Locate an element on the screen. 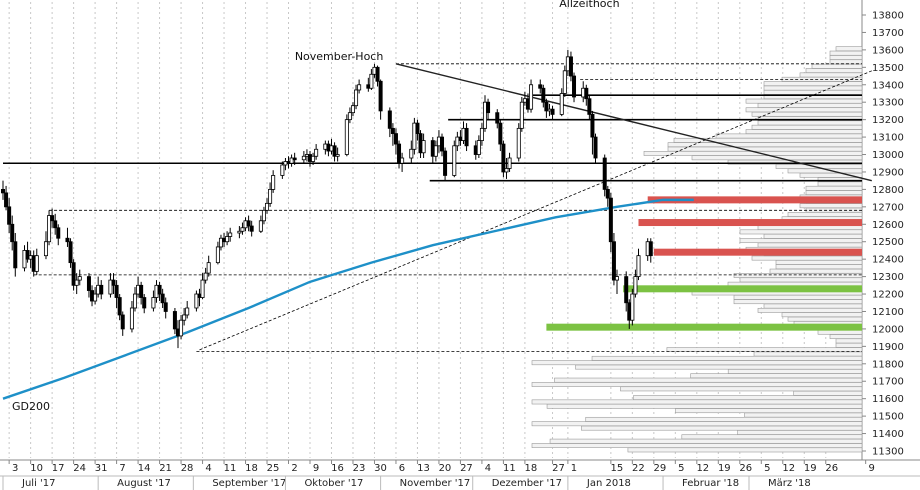 The width and height of the screenshot is (920, 490). y-tick-label: 12900 is located at coordinates (888, 172).